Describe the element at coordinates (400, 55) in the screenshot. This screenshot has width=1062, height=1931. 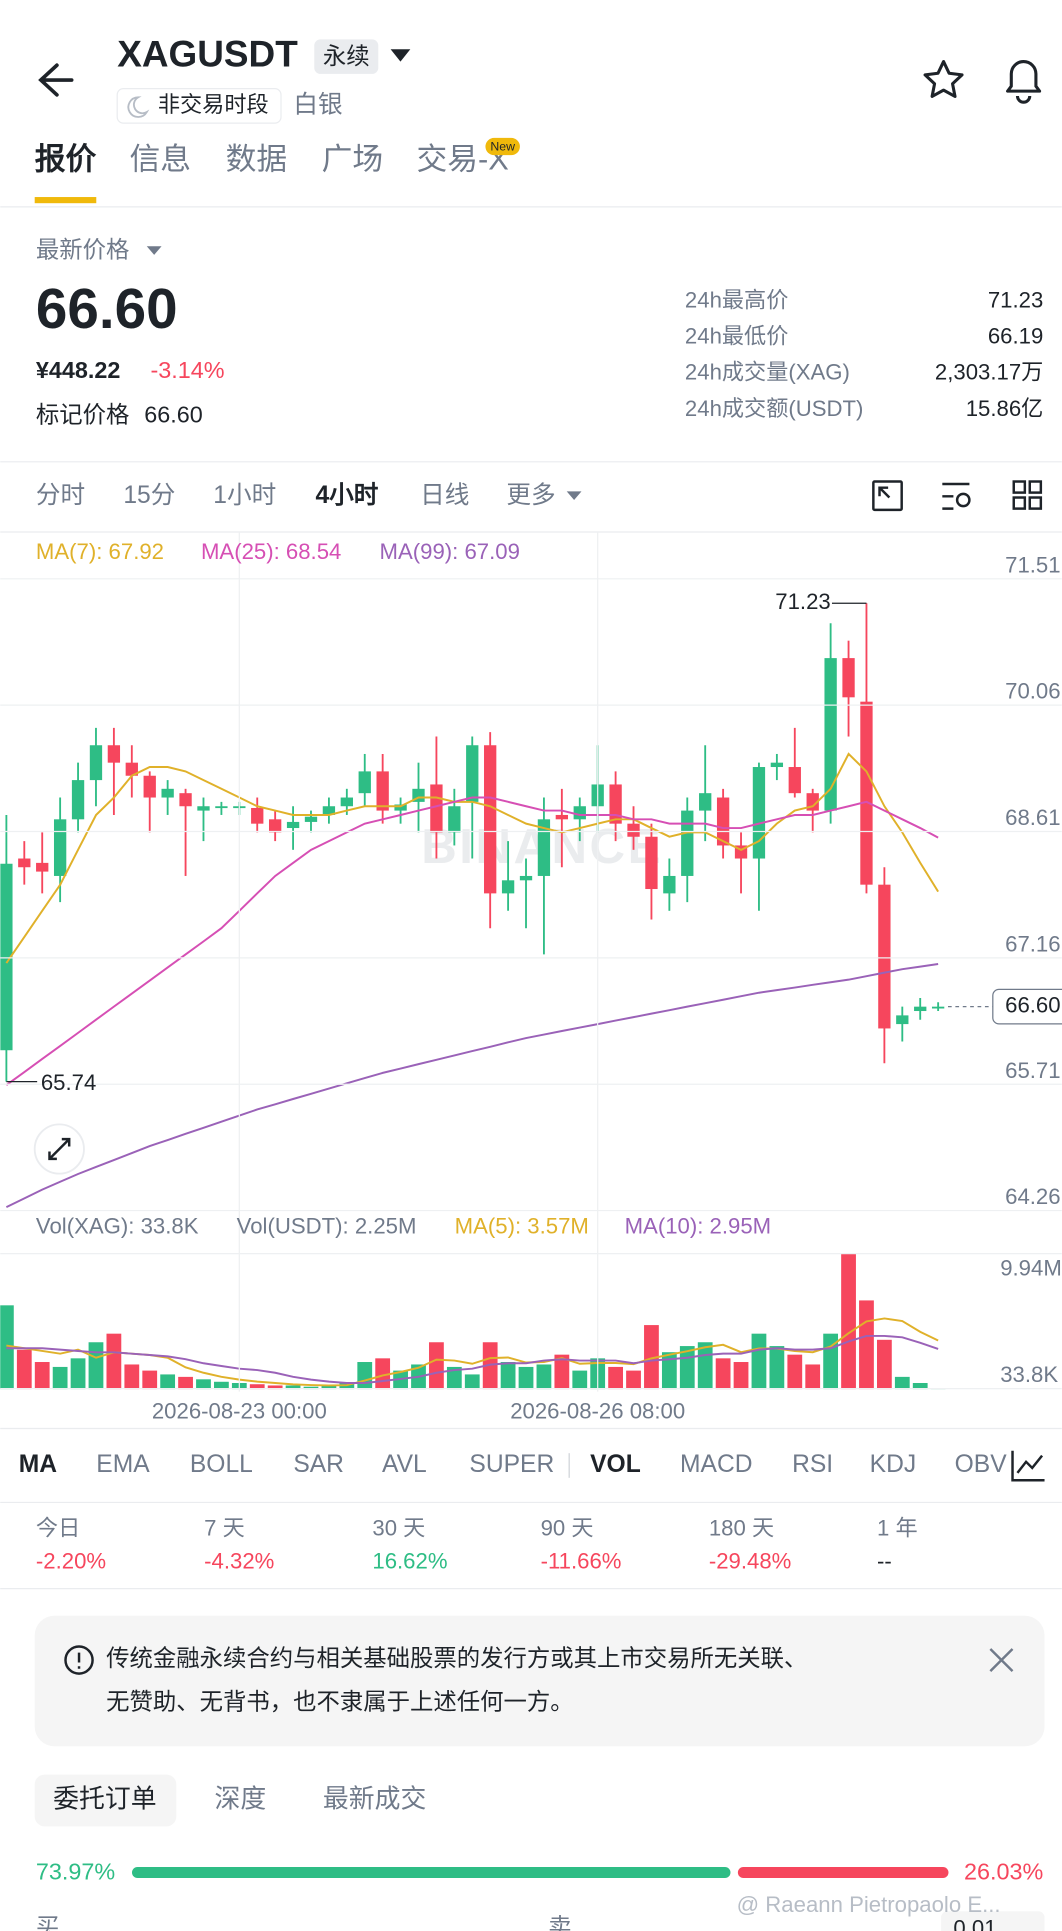
I see `symbol-dropdown` at that location.